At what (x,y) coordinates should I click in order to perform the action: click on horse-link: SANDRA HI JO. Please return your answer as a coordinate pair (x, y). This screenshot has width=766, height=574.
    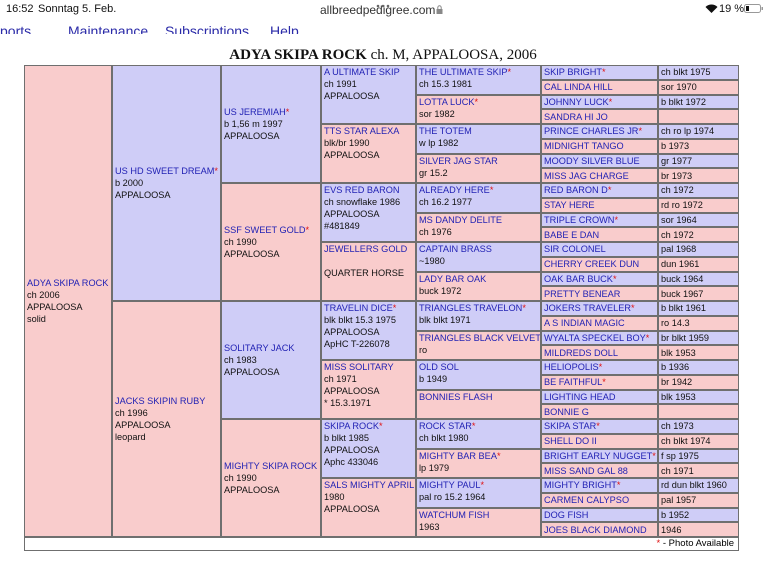
    Looking at the image, I should click on (576, 116).